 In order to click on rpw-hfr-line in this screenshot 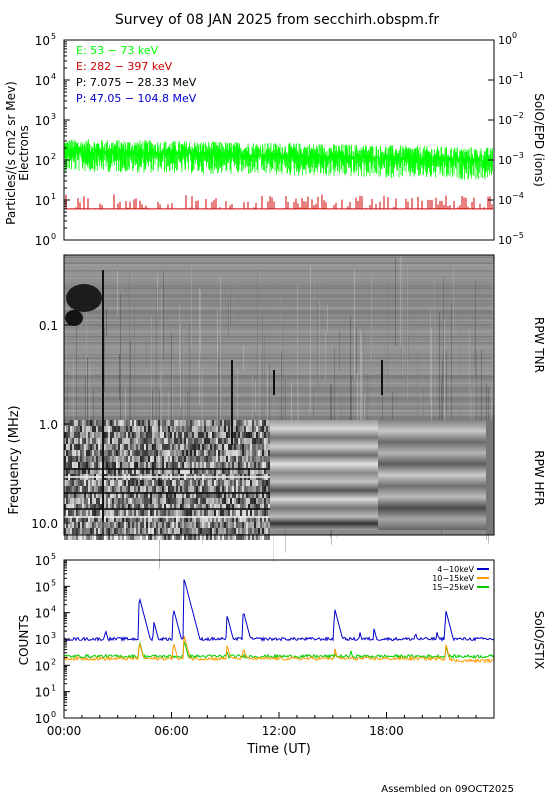, I will do `click(167, 477)`.